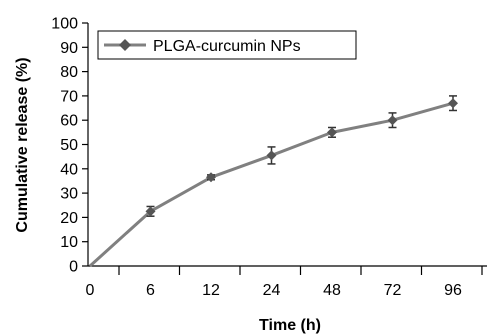 Image resolution: width=488 pixels, height=335 pixels. I want to click on legend-label: PLGA-curcumin NPs, so click(227, 46).